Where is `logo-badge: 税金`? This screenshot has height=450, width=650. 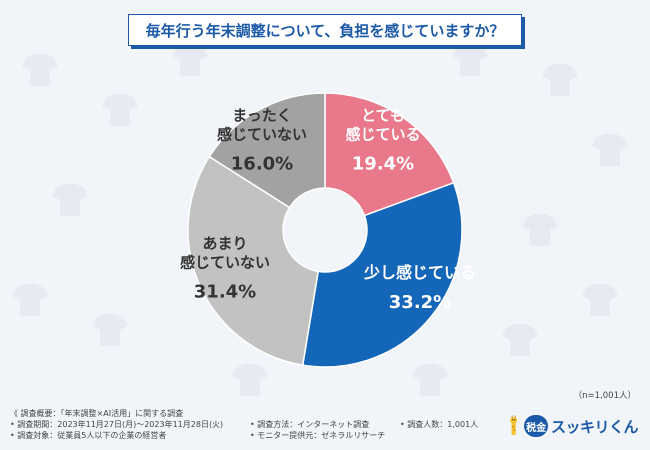
logo-badge: 税金 is located at coordinates (536, 426).